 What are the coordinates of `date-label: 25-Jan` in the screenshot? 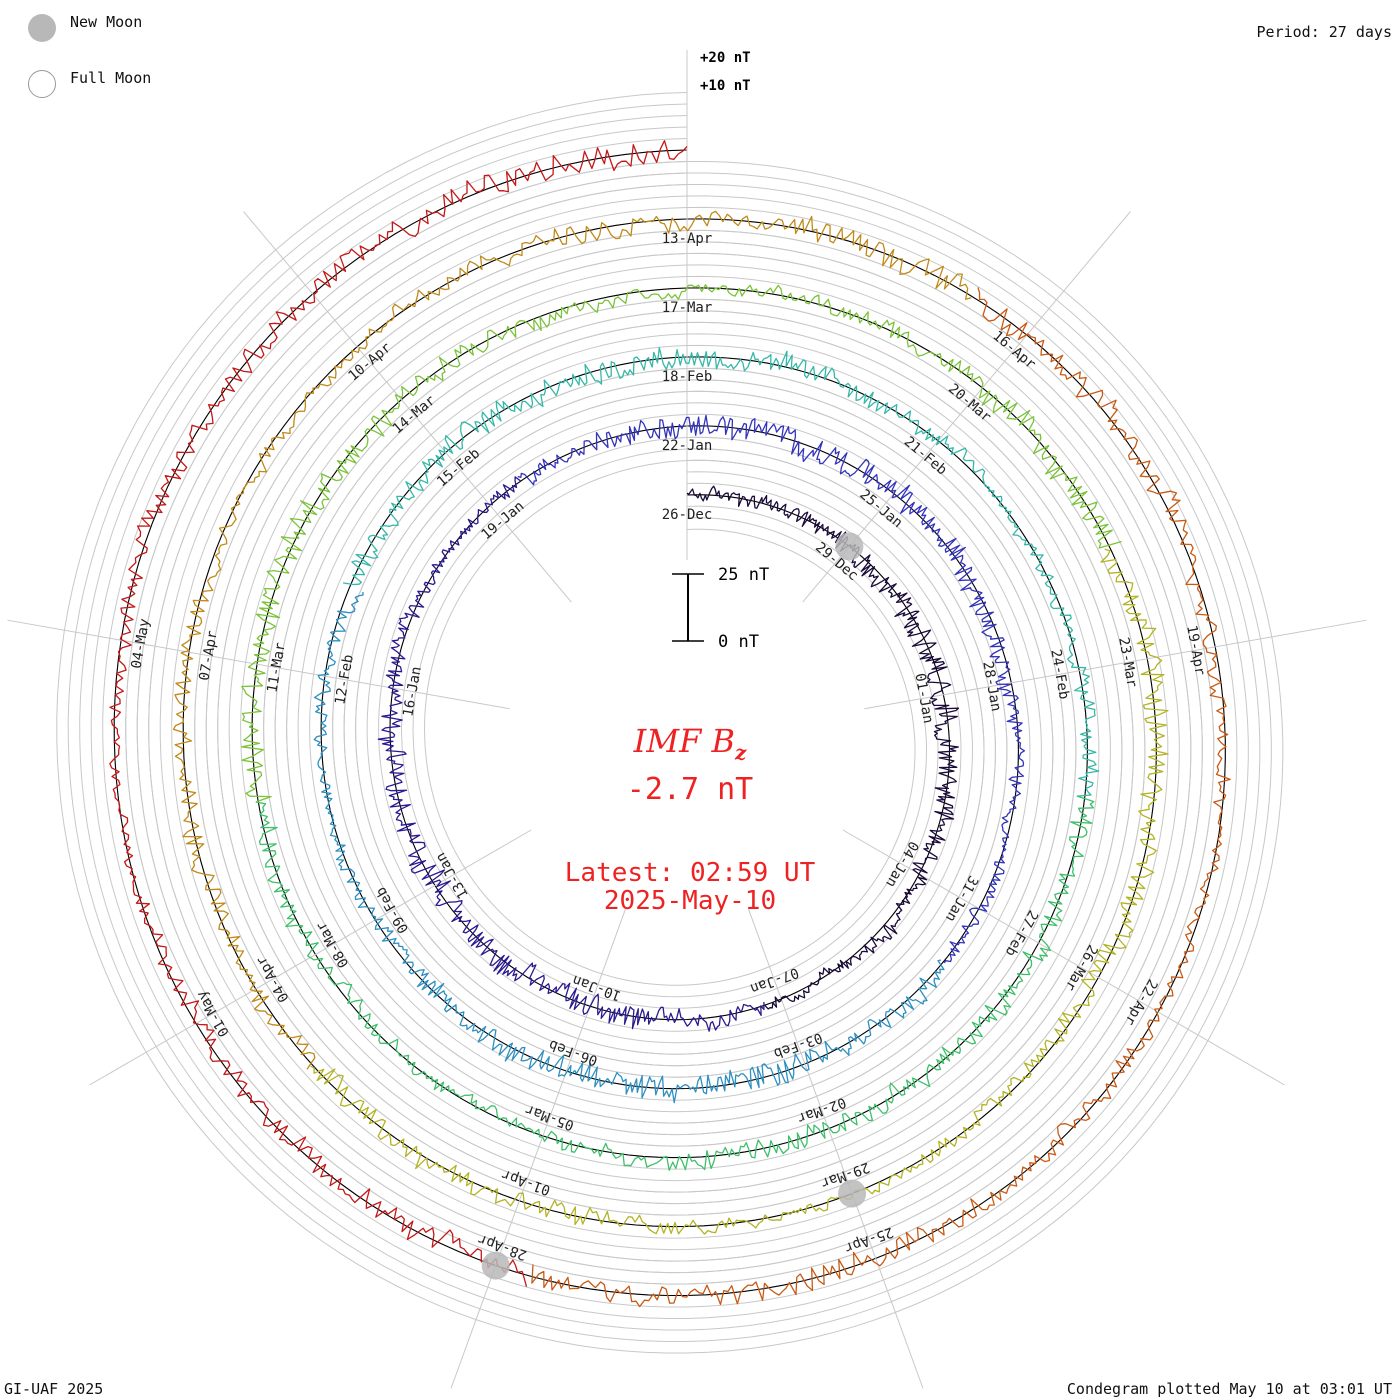 It's located at (880, 509).